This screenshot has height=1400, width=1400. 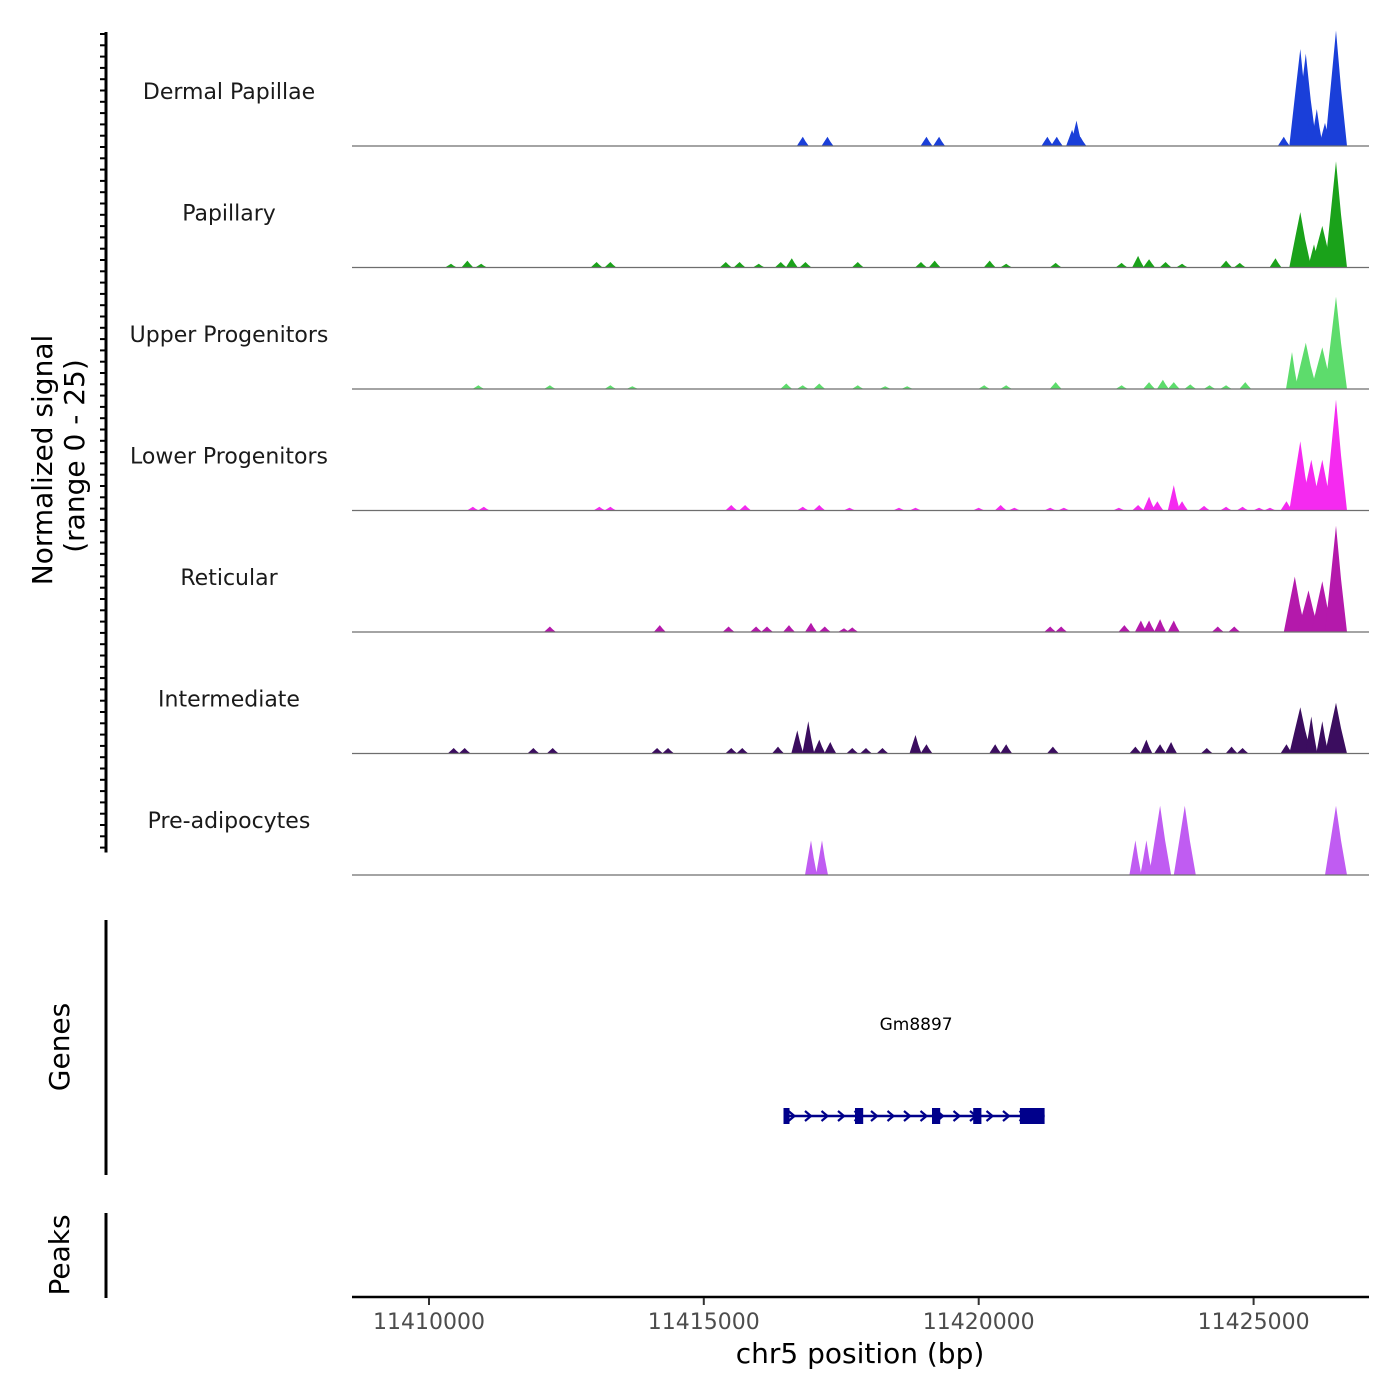 I want to click on track-label: Dermal Papillae, so click(x=229, y=92).